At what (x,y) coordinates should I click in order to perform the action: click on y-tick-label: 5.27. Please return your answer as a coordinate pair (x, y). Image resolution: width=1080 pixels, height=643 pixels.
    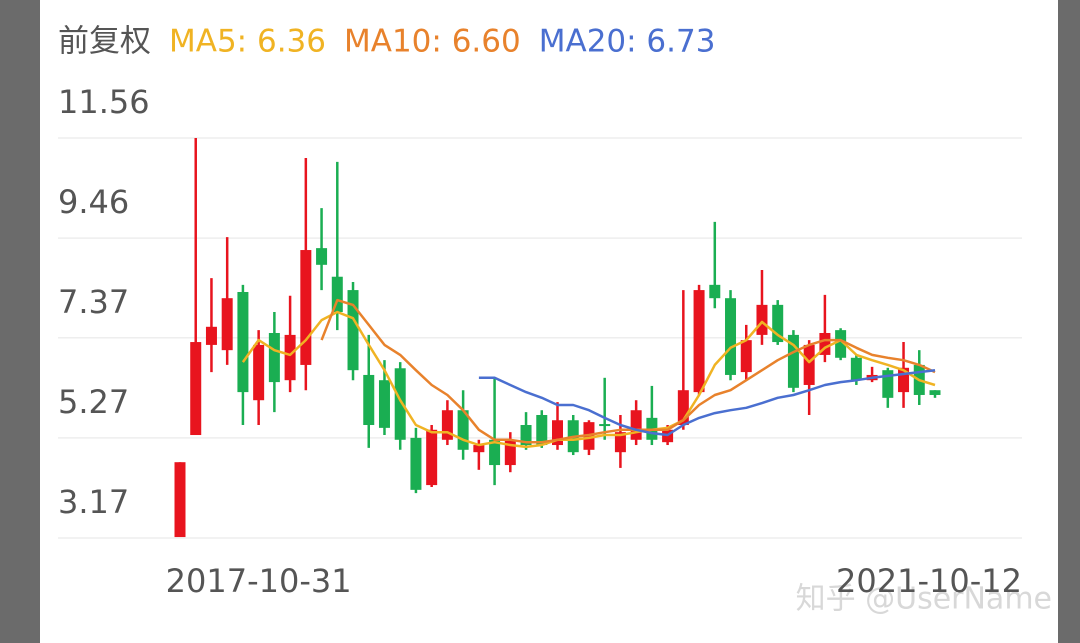
    Looking at the image, I should click on (93, 402).